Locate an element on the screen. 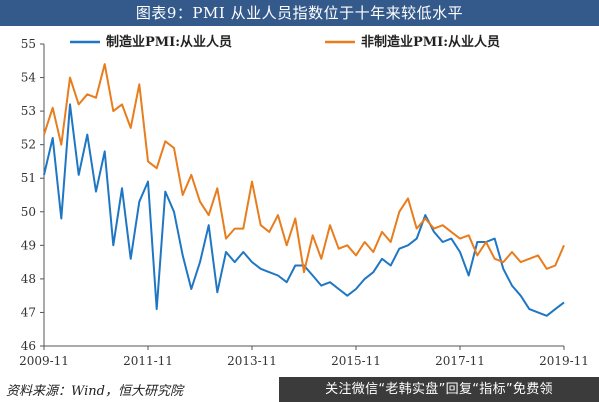 This screenshot has height=402, width=599. legend-label-1: 制造业PMI:从业人员 is located at coordinates (169, 42).